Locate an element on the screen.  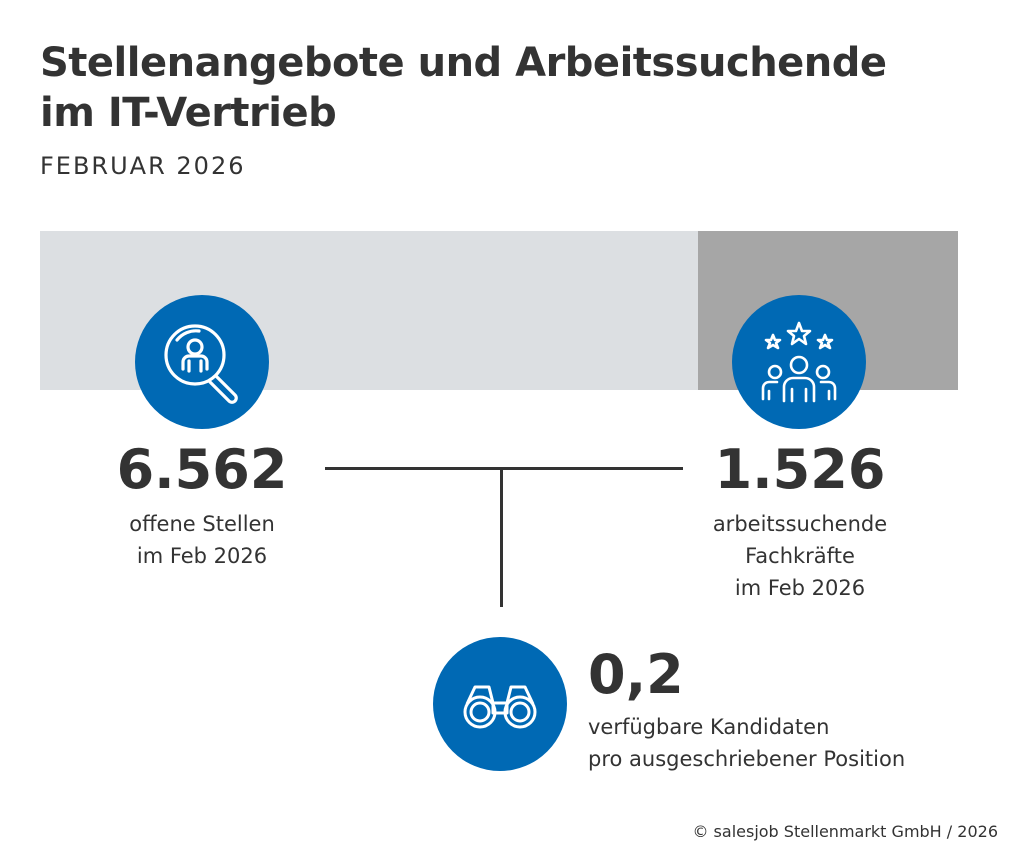
ratio-label-2: pro ausgeschriebener Position is located at coordinates (747, 759).